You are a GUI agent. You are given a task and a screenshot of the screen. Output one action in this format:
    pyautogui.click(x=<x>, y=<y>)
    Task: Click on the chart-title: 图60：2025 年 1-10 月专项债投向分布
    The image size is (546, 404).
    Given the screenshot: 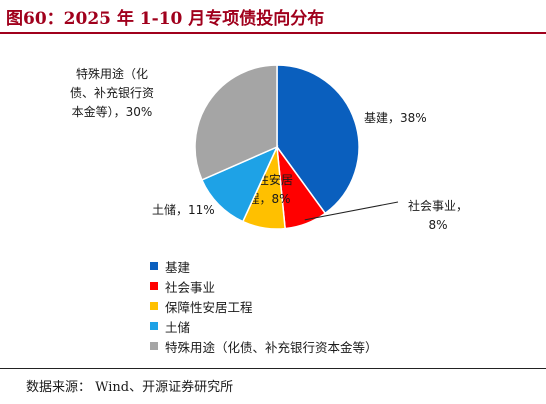 What is the action you would take?
    pyautogui.click(x=165, y=19)
    